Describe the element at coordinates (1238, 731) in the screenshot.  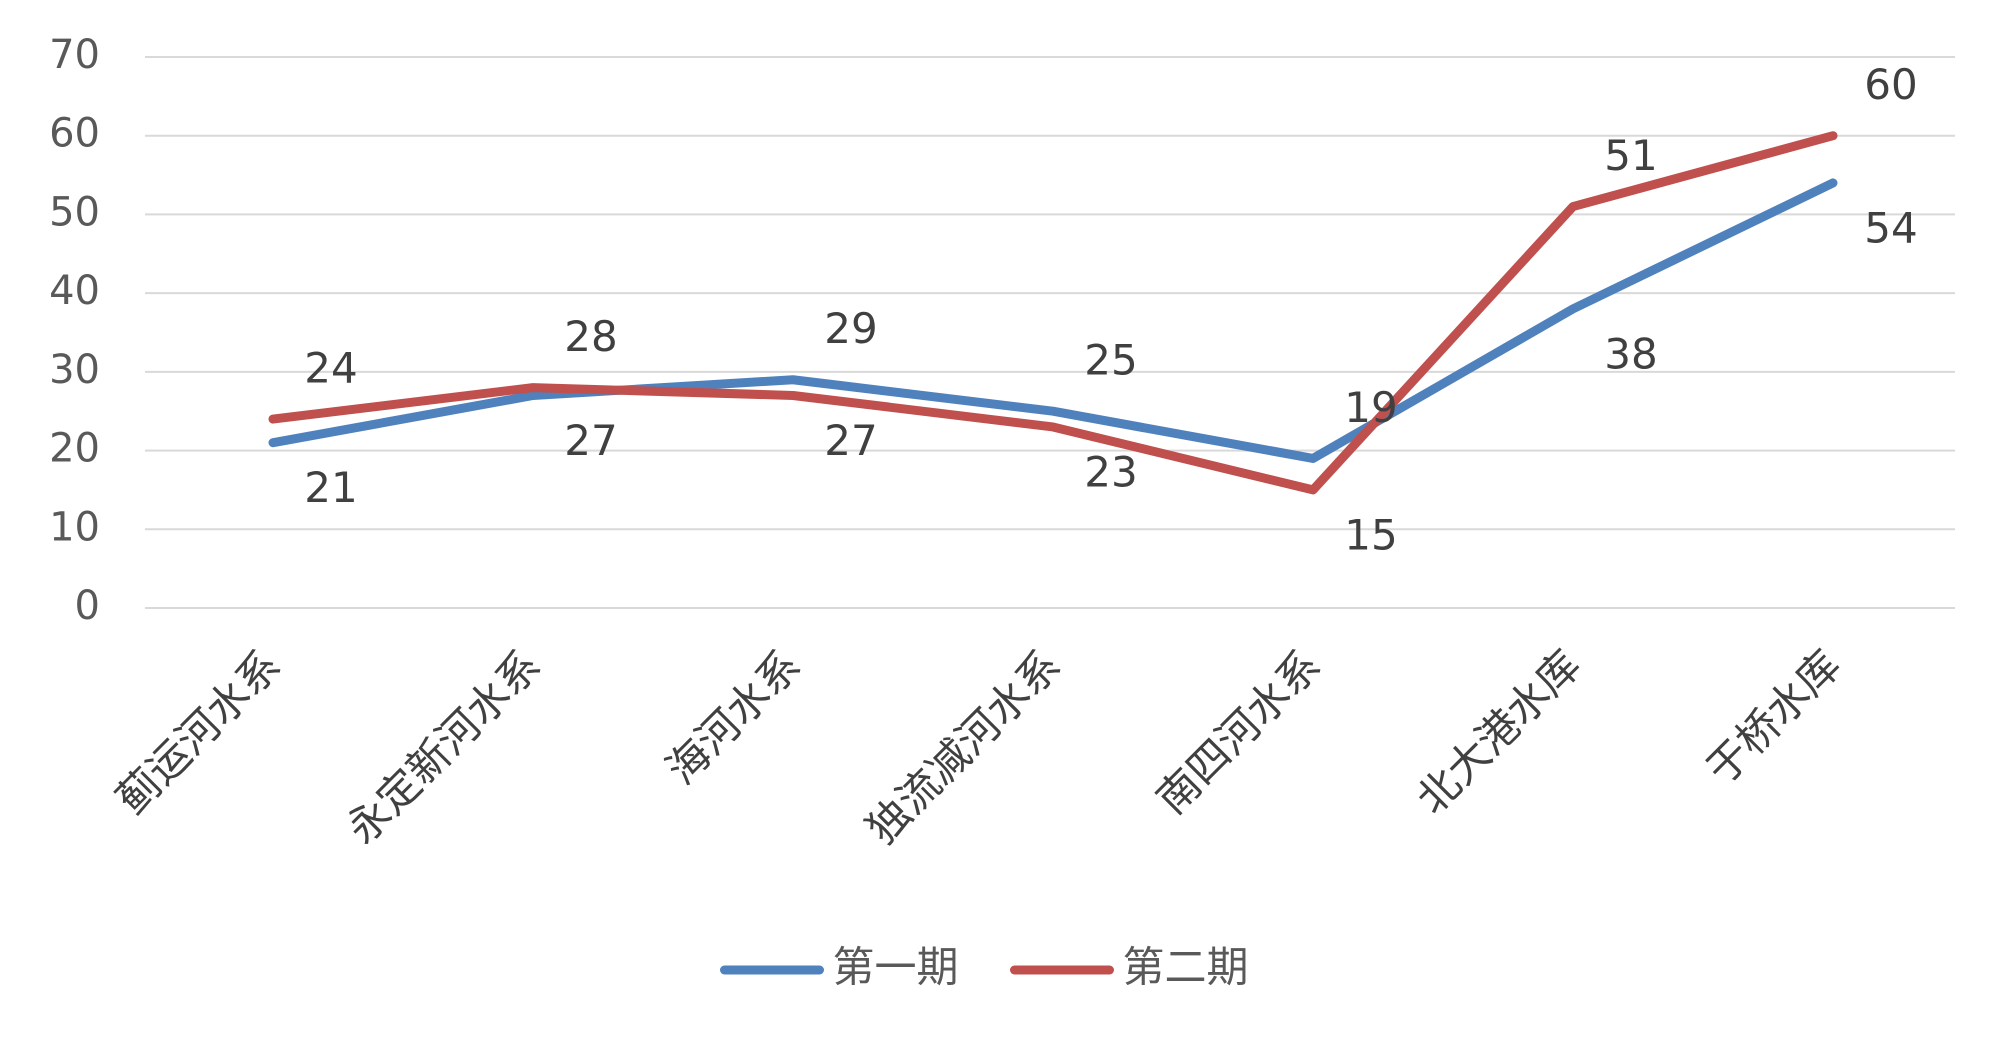
I see `x-tick-label: 南四河水系` at that location.